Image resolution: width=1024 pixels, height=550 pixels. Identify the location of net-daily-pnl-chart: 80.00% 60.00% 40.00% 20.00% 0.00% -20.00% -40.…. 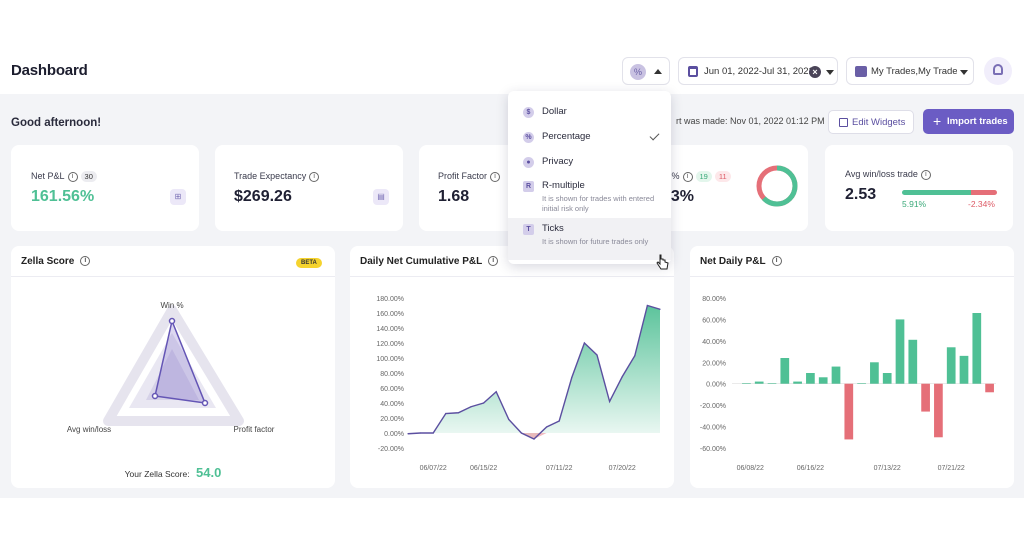
(848, 384).